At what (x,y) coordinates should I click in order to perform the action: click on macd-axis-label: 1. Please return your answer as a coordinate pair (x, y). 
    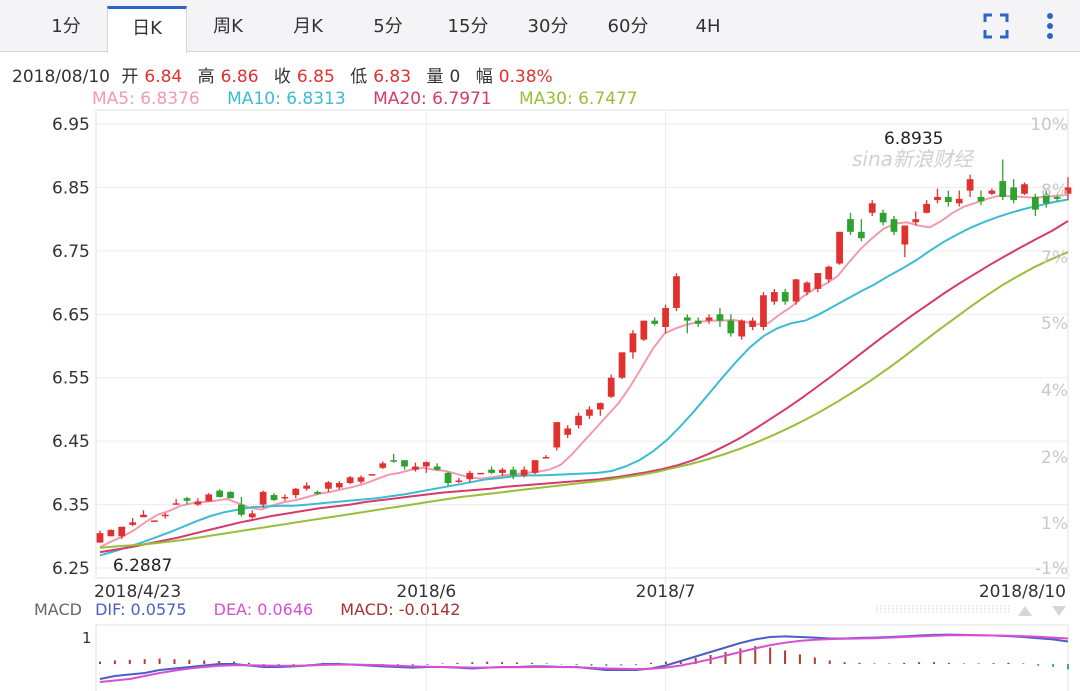
    Looking at the image, I should click on (87, 638).